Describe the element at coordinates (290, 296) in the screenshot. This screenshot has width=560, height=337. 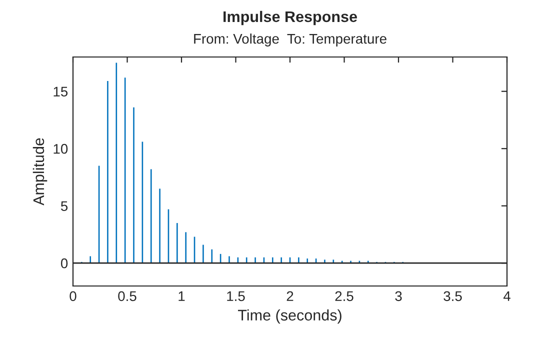
I see `x-tick-label: 2` at that location.